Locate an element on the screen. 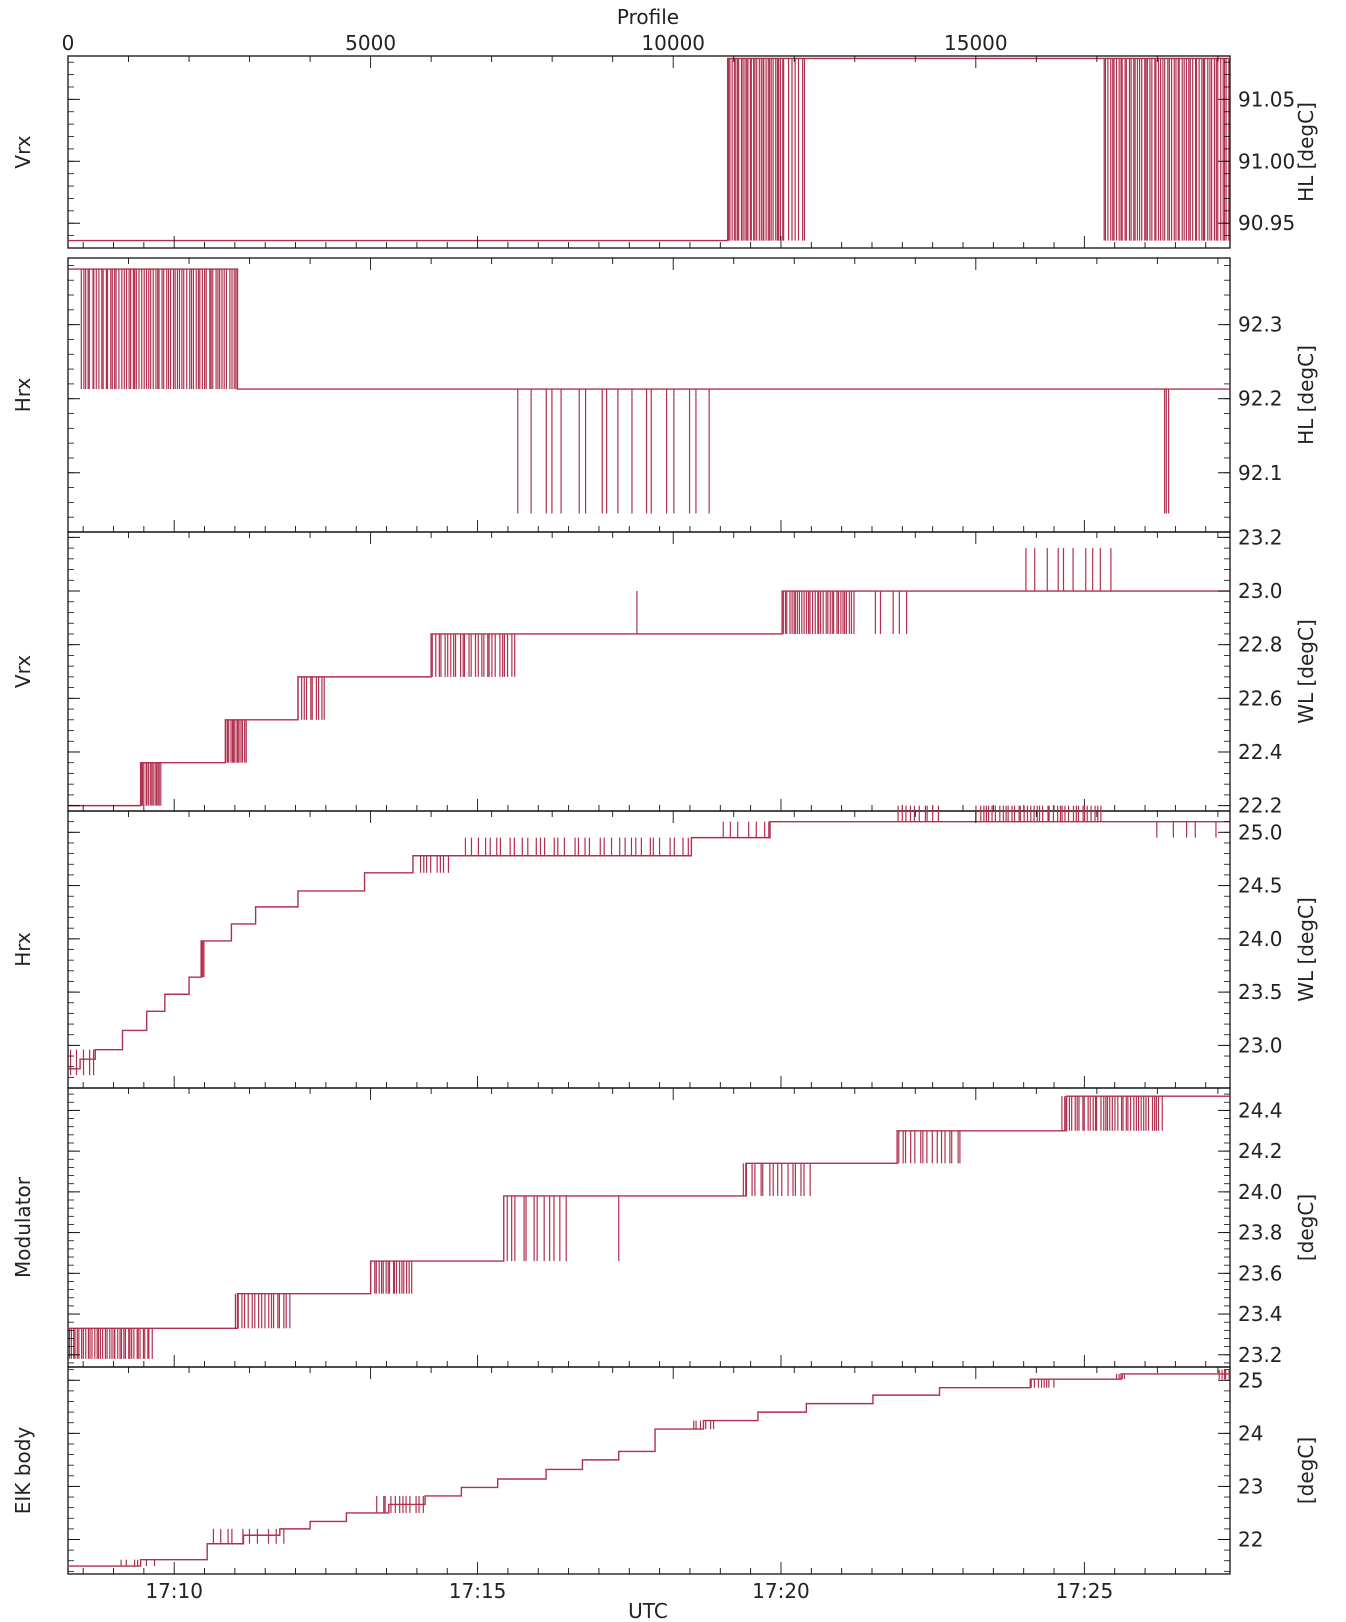 Image resolution: width=1346 pixels, height=1622 pixels. panel-1: Vrx HL [degC] is located at coordinates (664, 152).